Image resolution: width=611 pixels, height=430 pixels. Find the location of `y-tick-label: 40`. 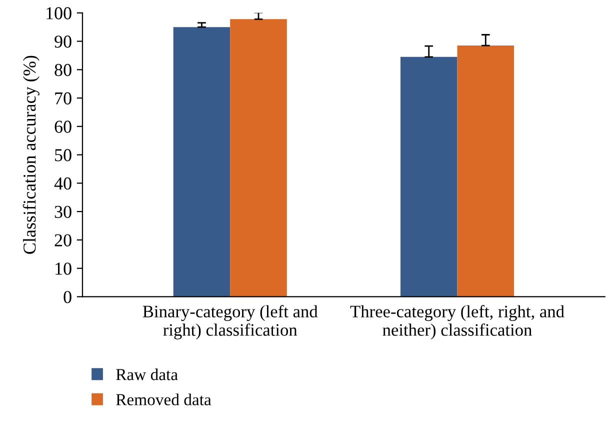

y-tick-label: 40 is located at coordinates (63, 183).